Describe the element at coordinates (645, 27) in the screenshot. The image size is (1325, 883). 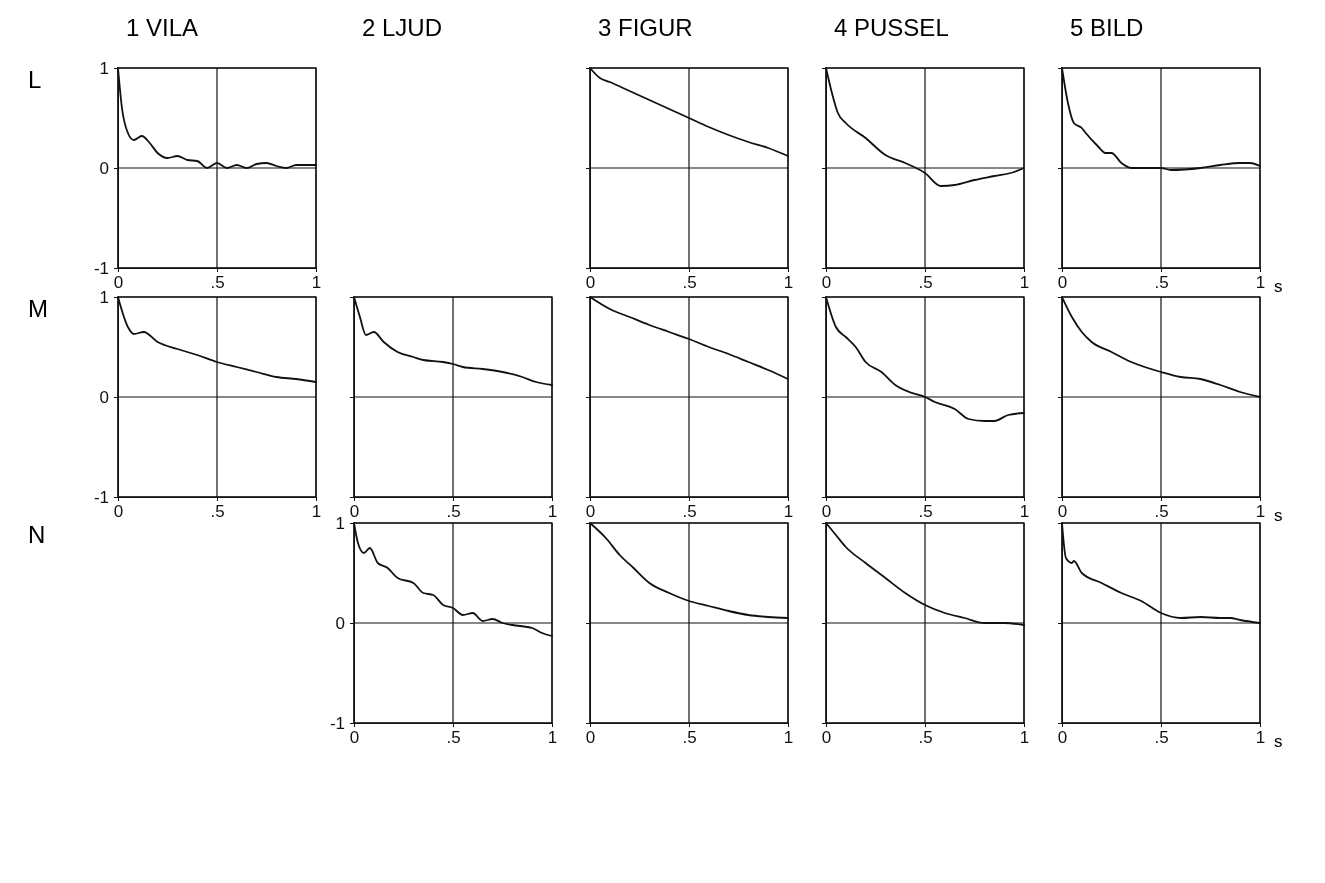
I see `chart-title: 3 FIGUR` at that location.